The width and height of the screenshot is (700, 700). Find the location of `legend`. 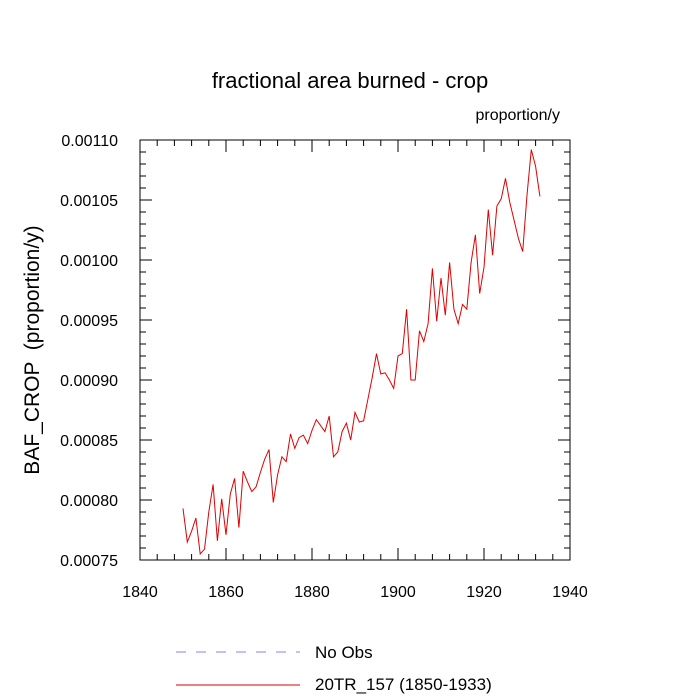

legend is located at coordinates (238, 668).